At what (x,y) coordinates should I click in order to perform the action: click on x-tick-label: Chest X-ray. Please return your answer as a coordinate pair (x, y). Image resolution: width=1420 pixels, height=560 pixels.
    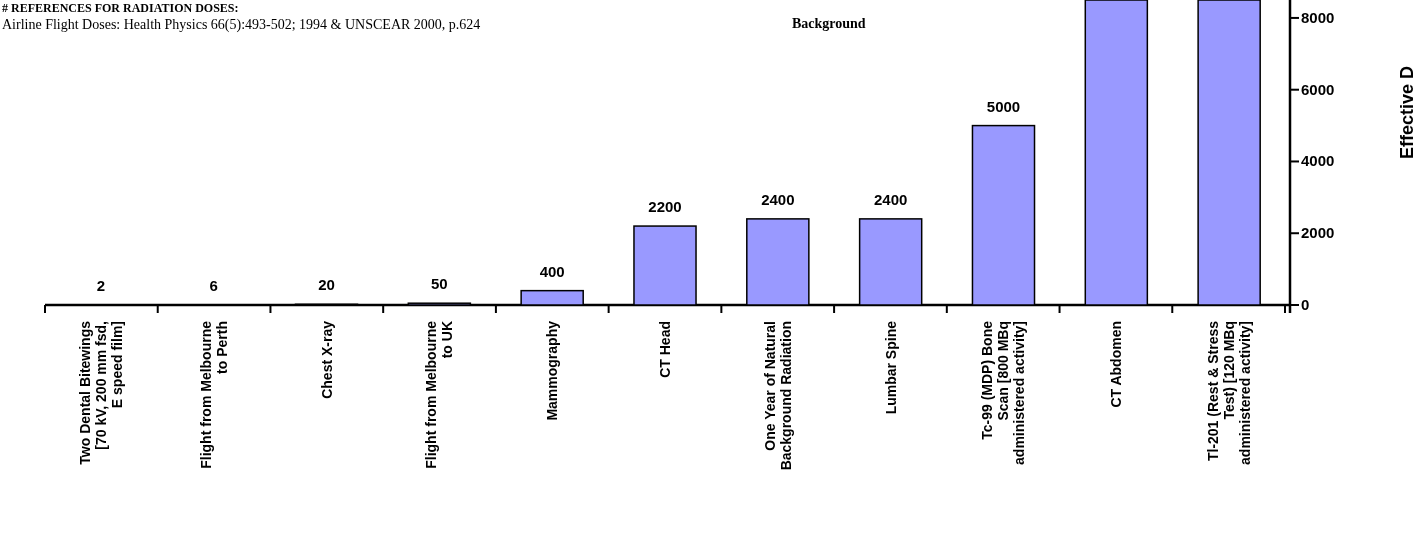
    Looking at the image, I should click on (326, 359).